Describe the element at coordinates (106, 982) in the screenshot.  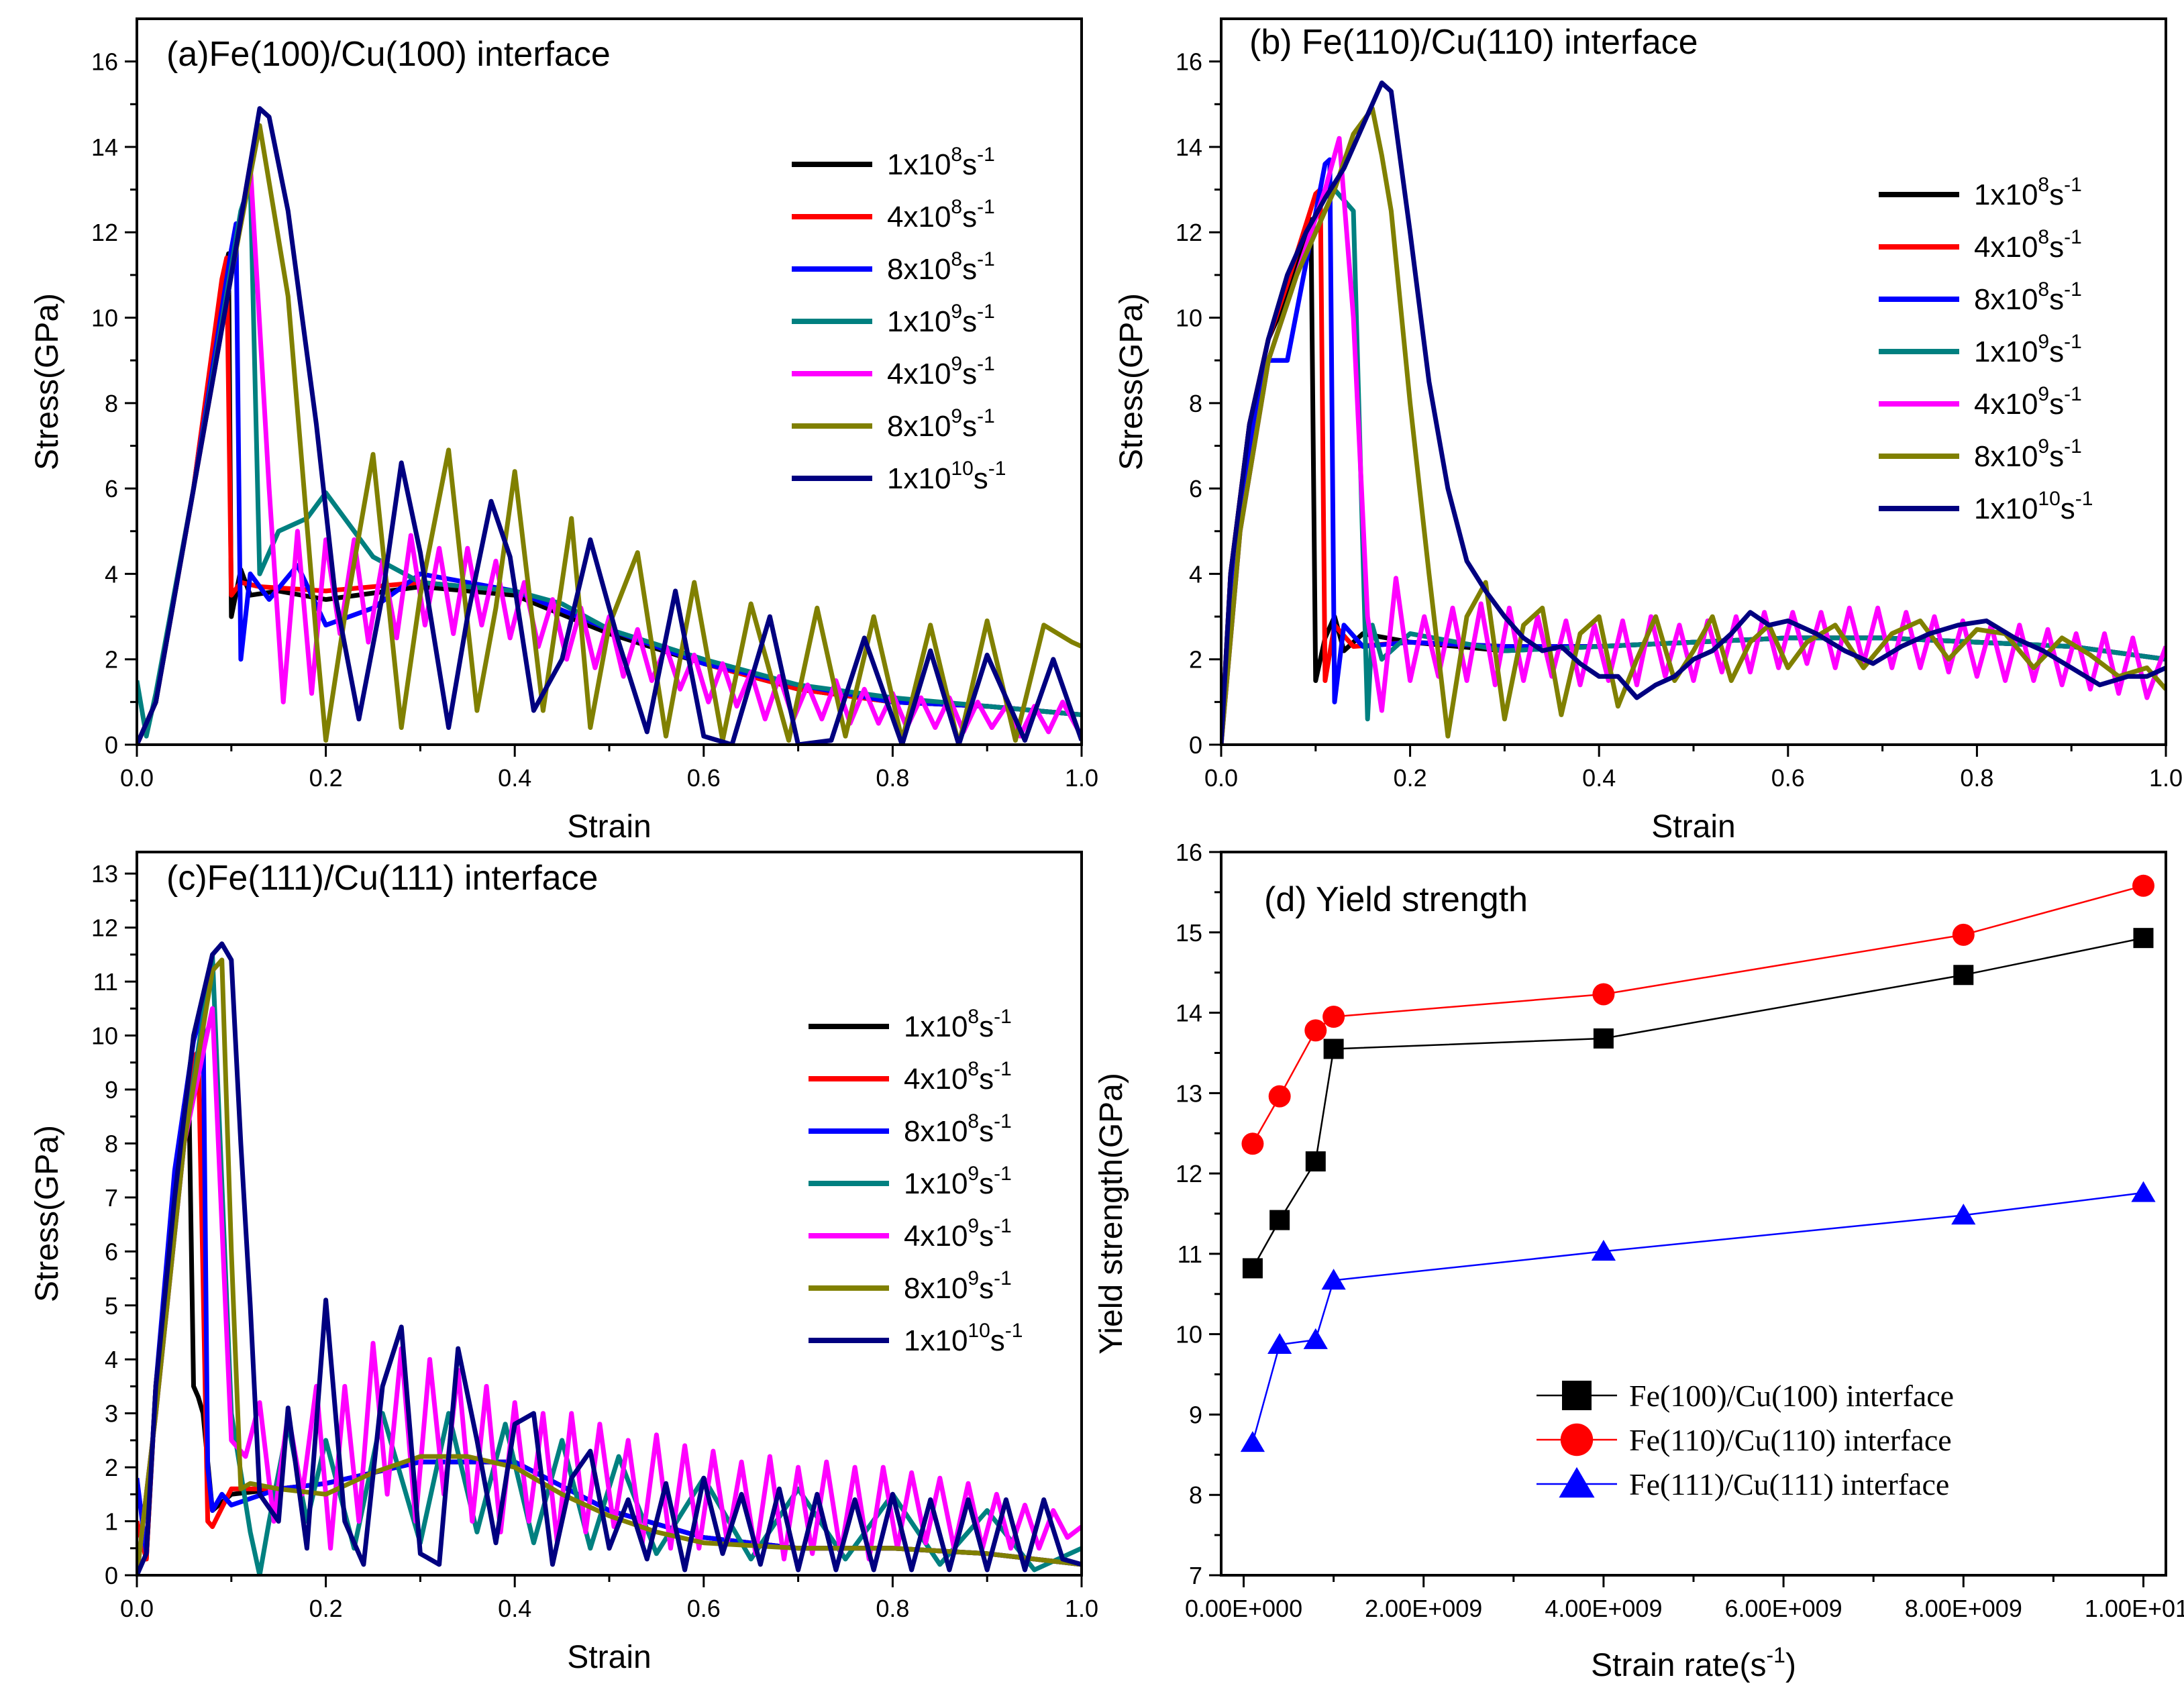
I see `y-tick-label: 11` at that location.